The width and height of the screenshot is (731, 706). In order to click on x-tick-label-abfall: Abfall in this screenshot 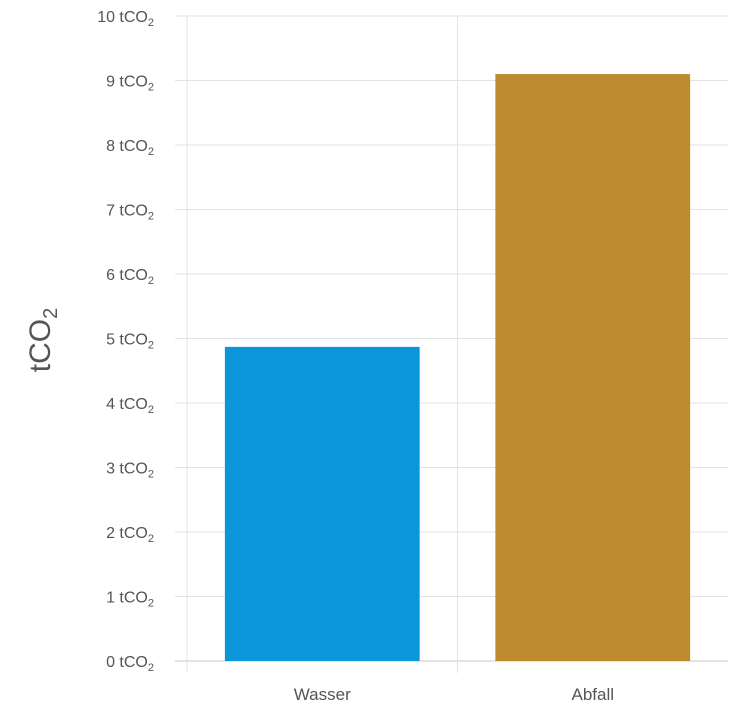, I will do `click(592, 694)`.